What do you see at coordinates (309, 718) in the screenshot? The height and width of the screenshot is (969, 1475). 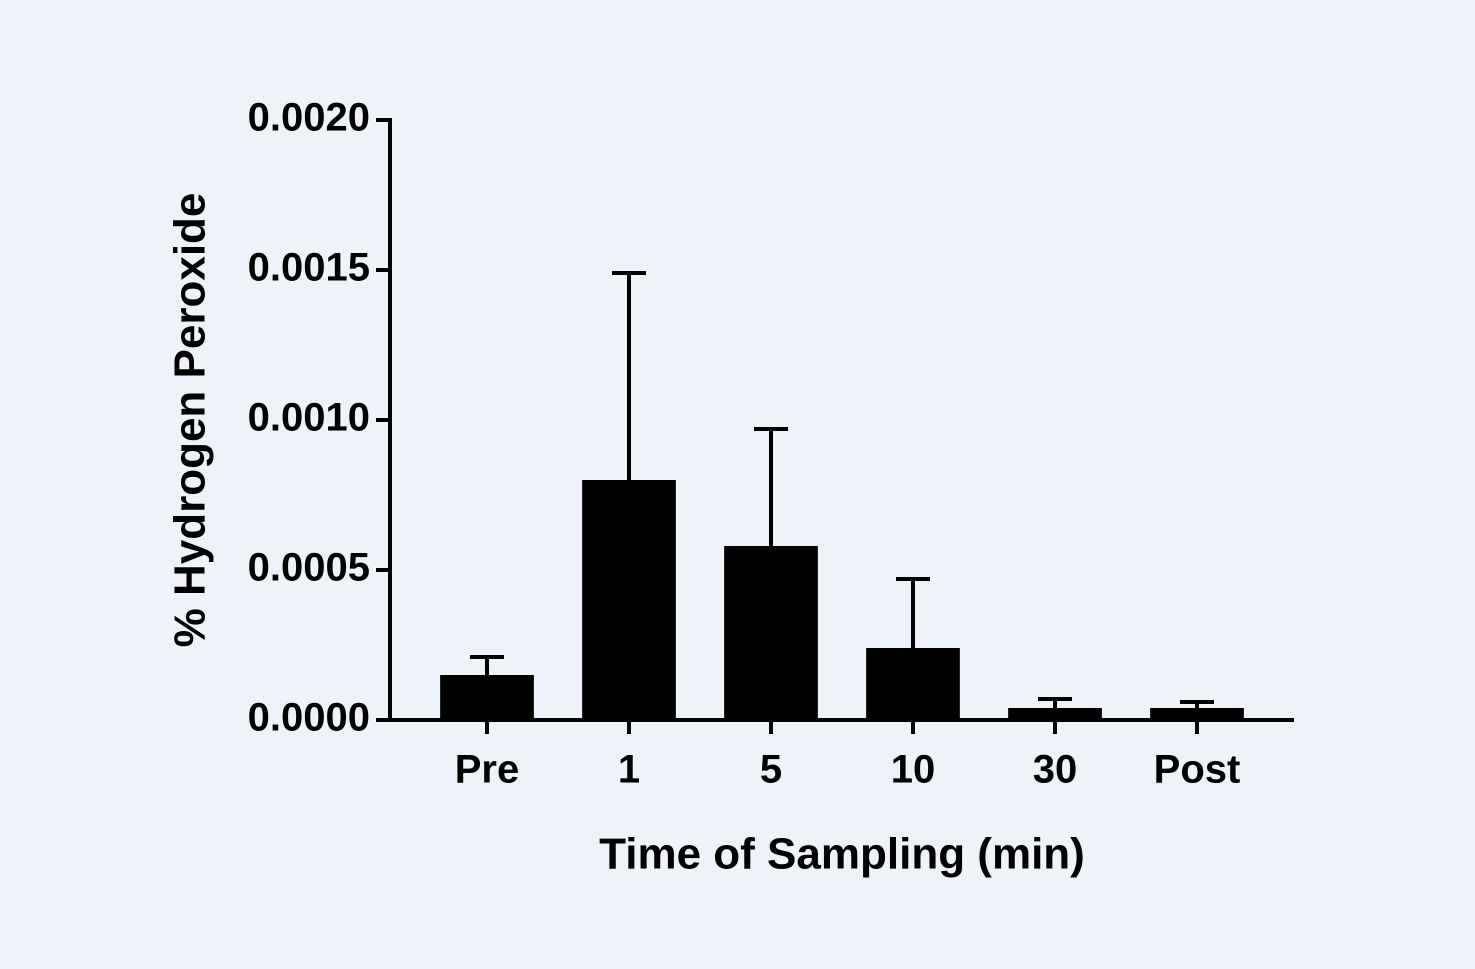 I see `y-tick-label: 0.0000` at bounding box center [309, 718].